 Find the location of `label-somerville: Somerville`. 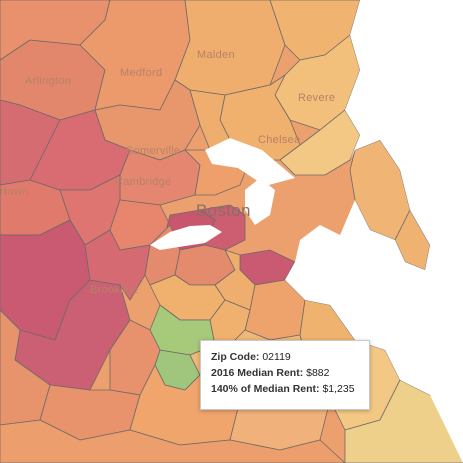

label-somerville: Somerville is located at coordinates (153, 151).